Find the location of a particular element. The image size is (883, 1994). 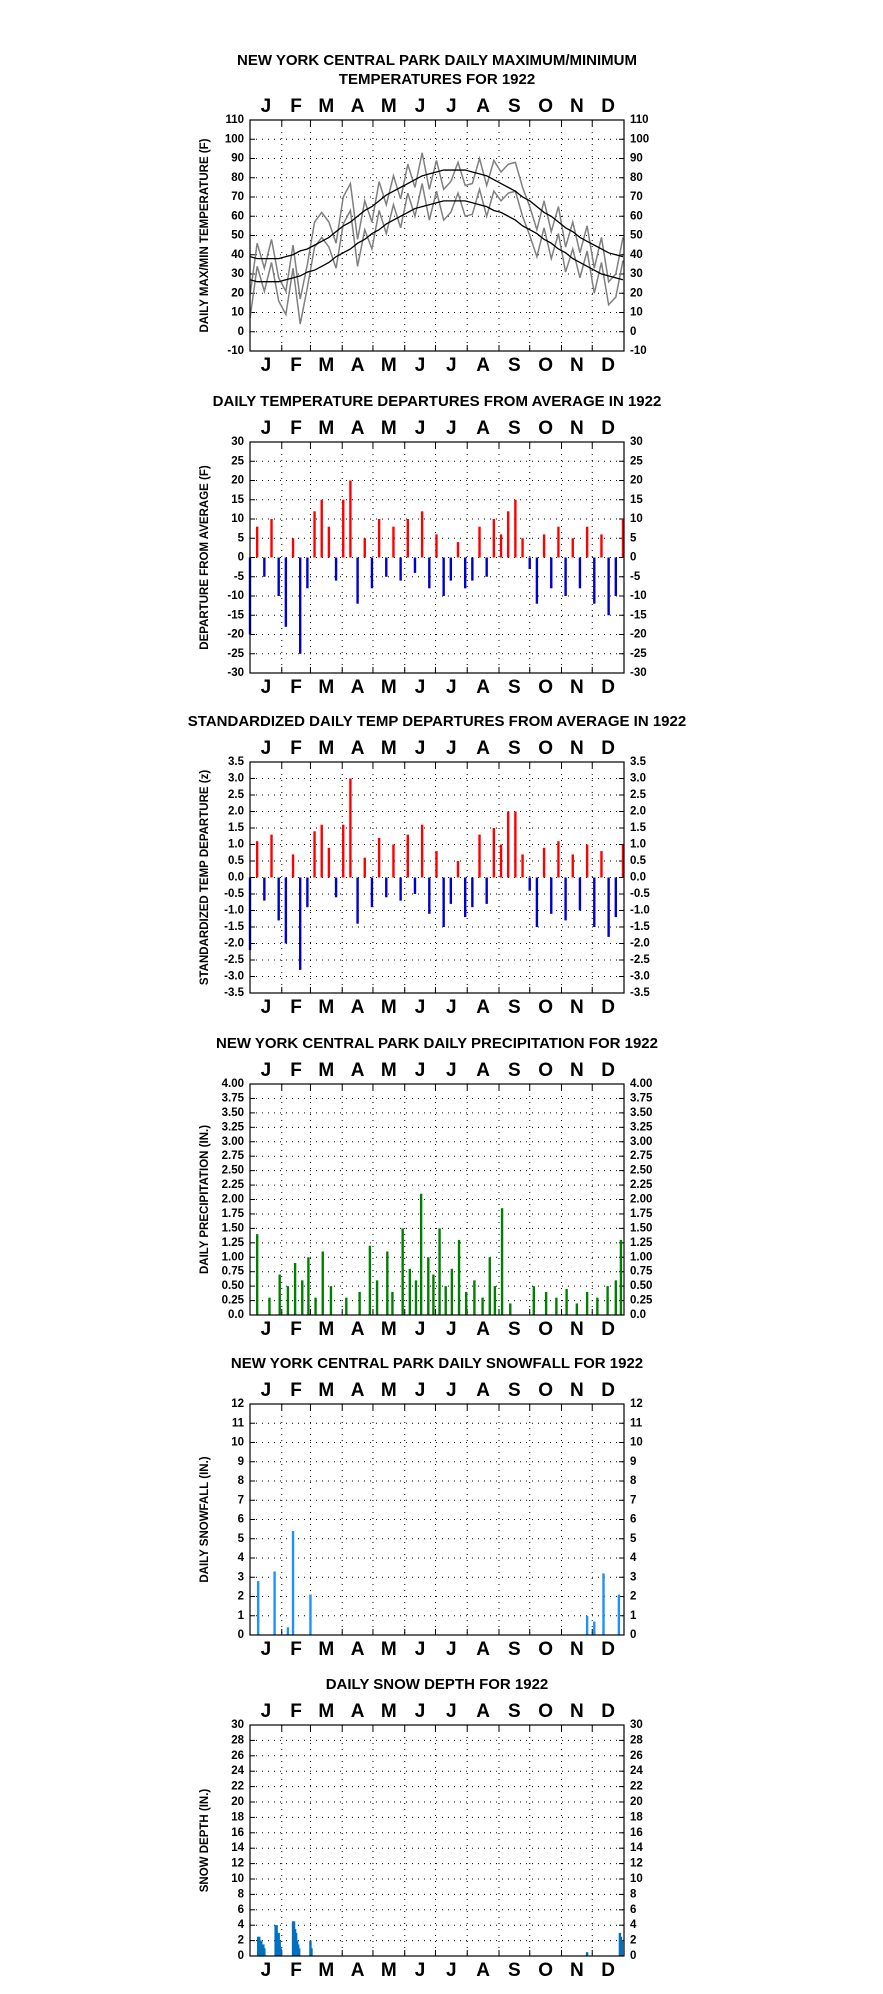

y-tick-label: 2 is located at coordinates (241, 1941).